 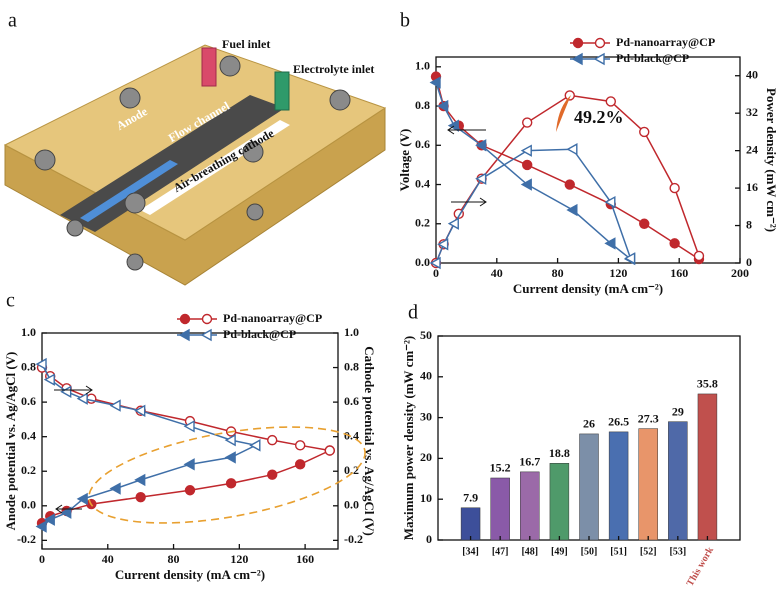 What do you see at coordinates (740, 273) in the screenshot?
I see `x-tick-label: 200` at bounding box center [740, 273].